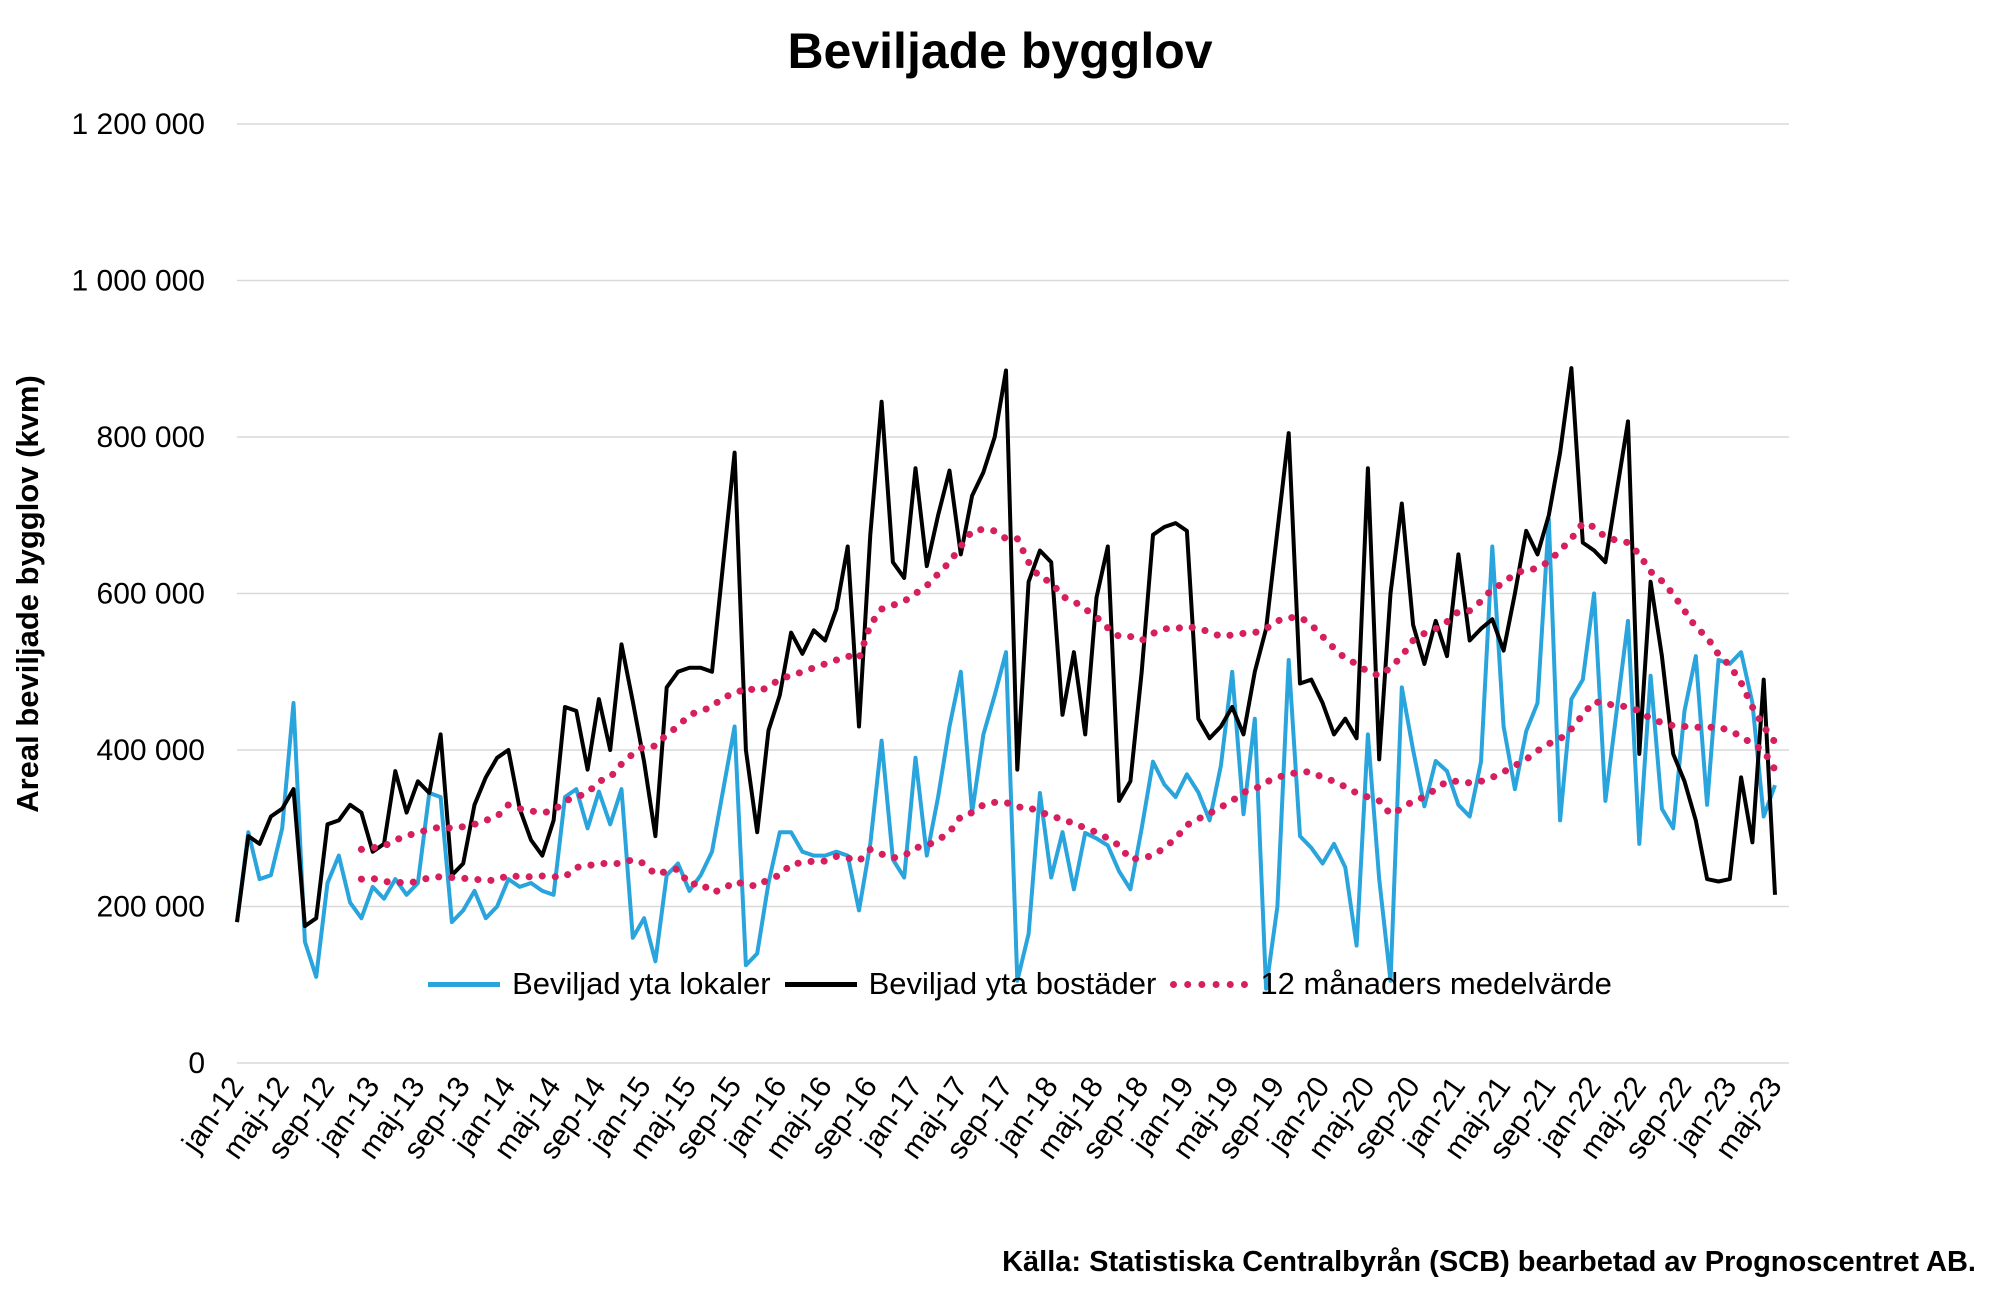 This screenshot has width=2000, height=1306. I want to click on legend-item-bostader: Beviljad yta bostäder, so click(970, 984).